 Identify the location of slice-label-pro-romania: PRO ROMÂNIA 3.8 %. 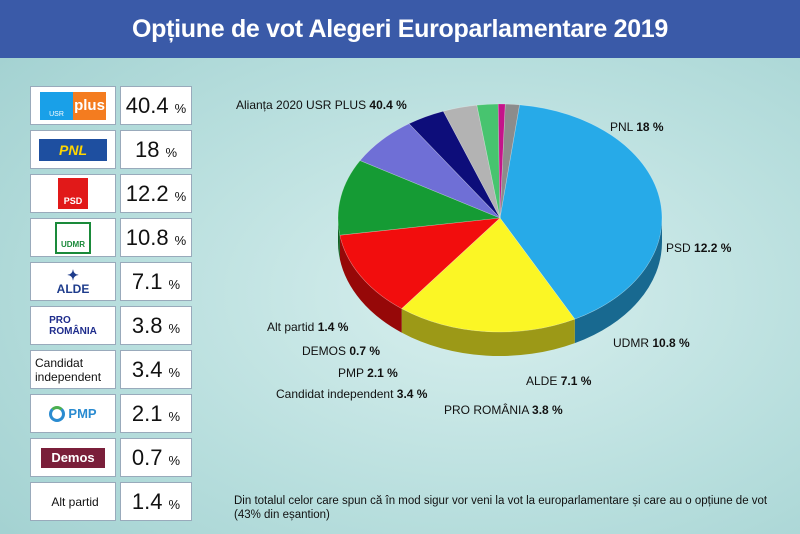
(503, 410).